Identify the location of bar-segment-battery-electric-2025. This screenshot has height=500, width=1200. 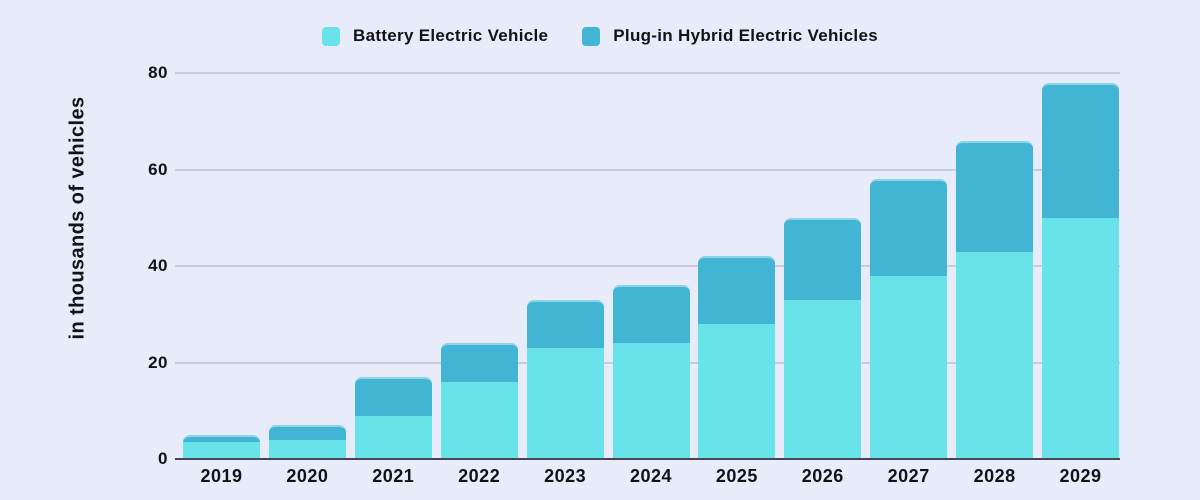
(737, 391).